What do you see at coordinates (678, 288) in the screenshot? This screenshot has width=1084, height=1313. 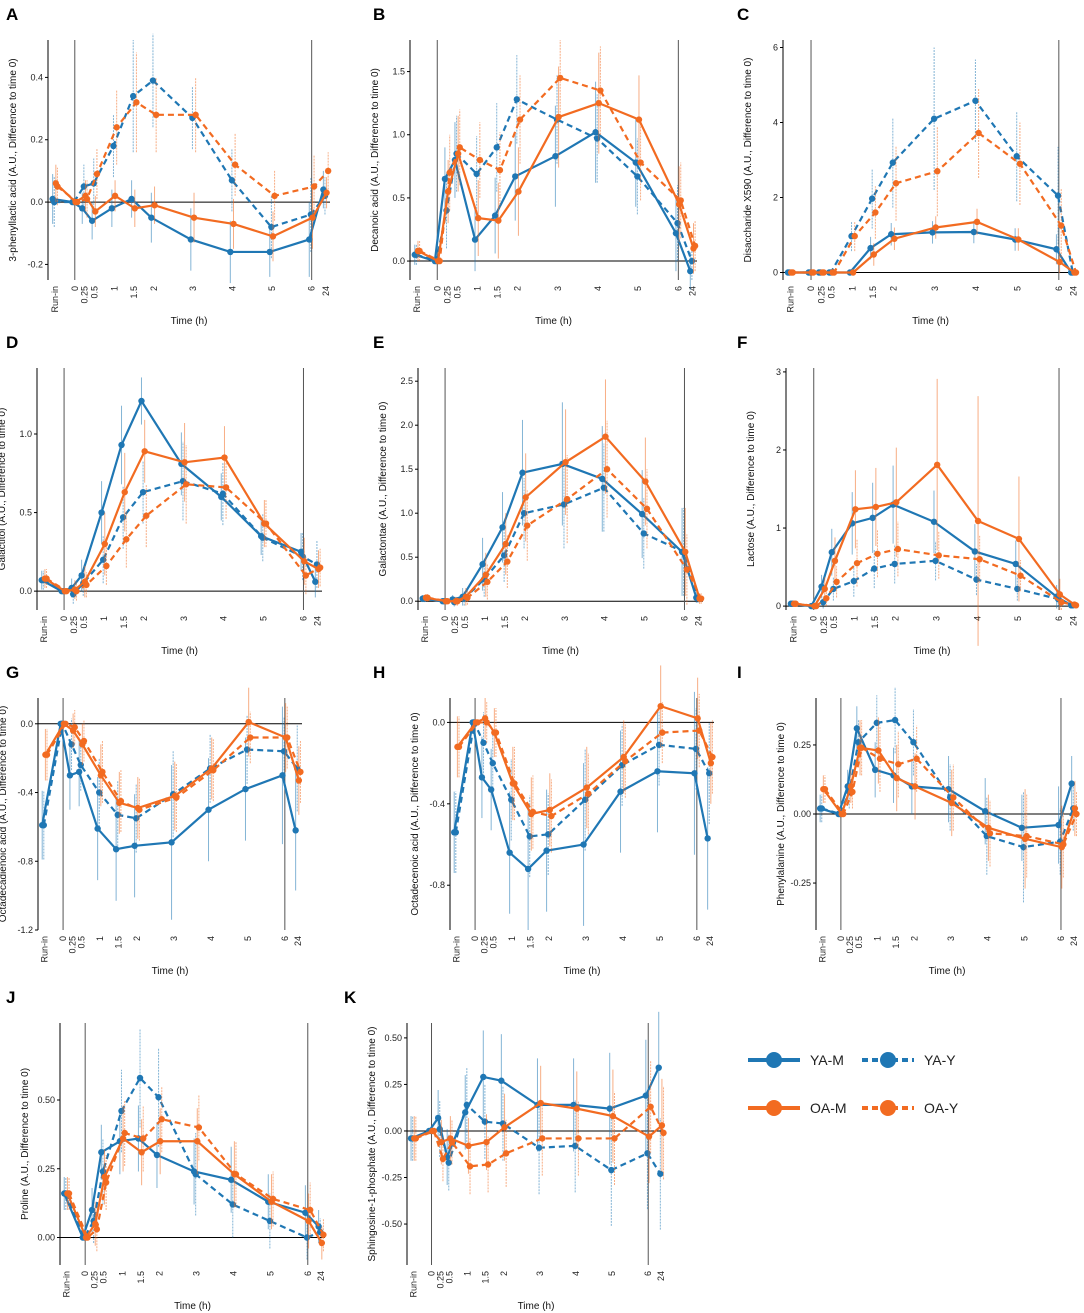 I see `x-tick-label-b-10: 6` at bounding box center [678, 288].